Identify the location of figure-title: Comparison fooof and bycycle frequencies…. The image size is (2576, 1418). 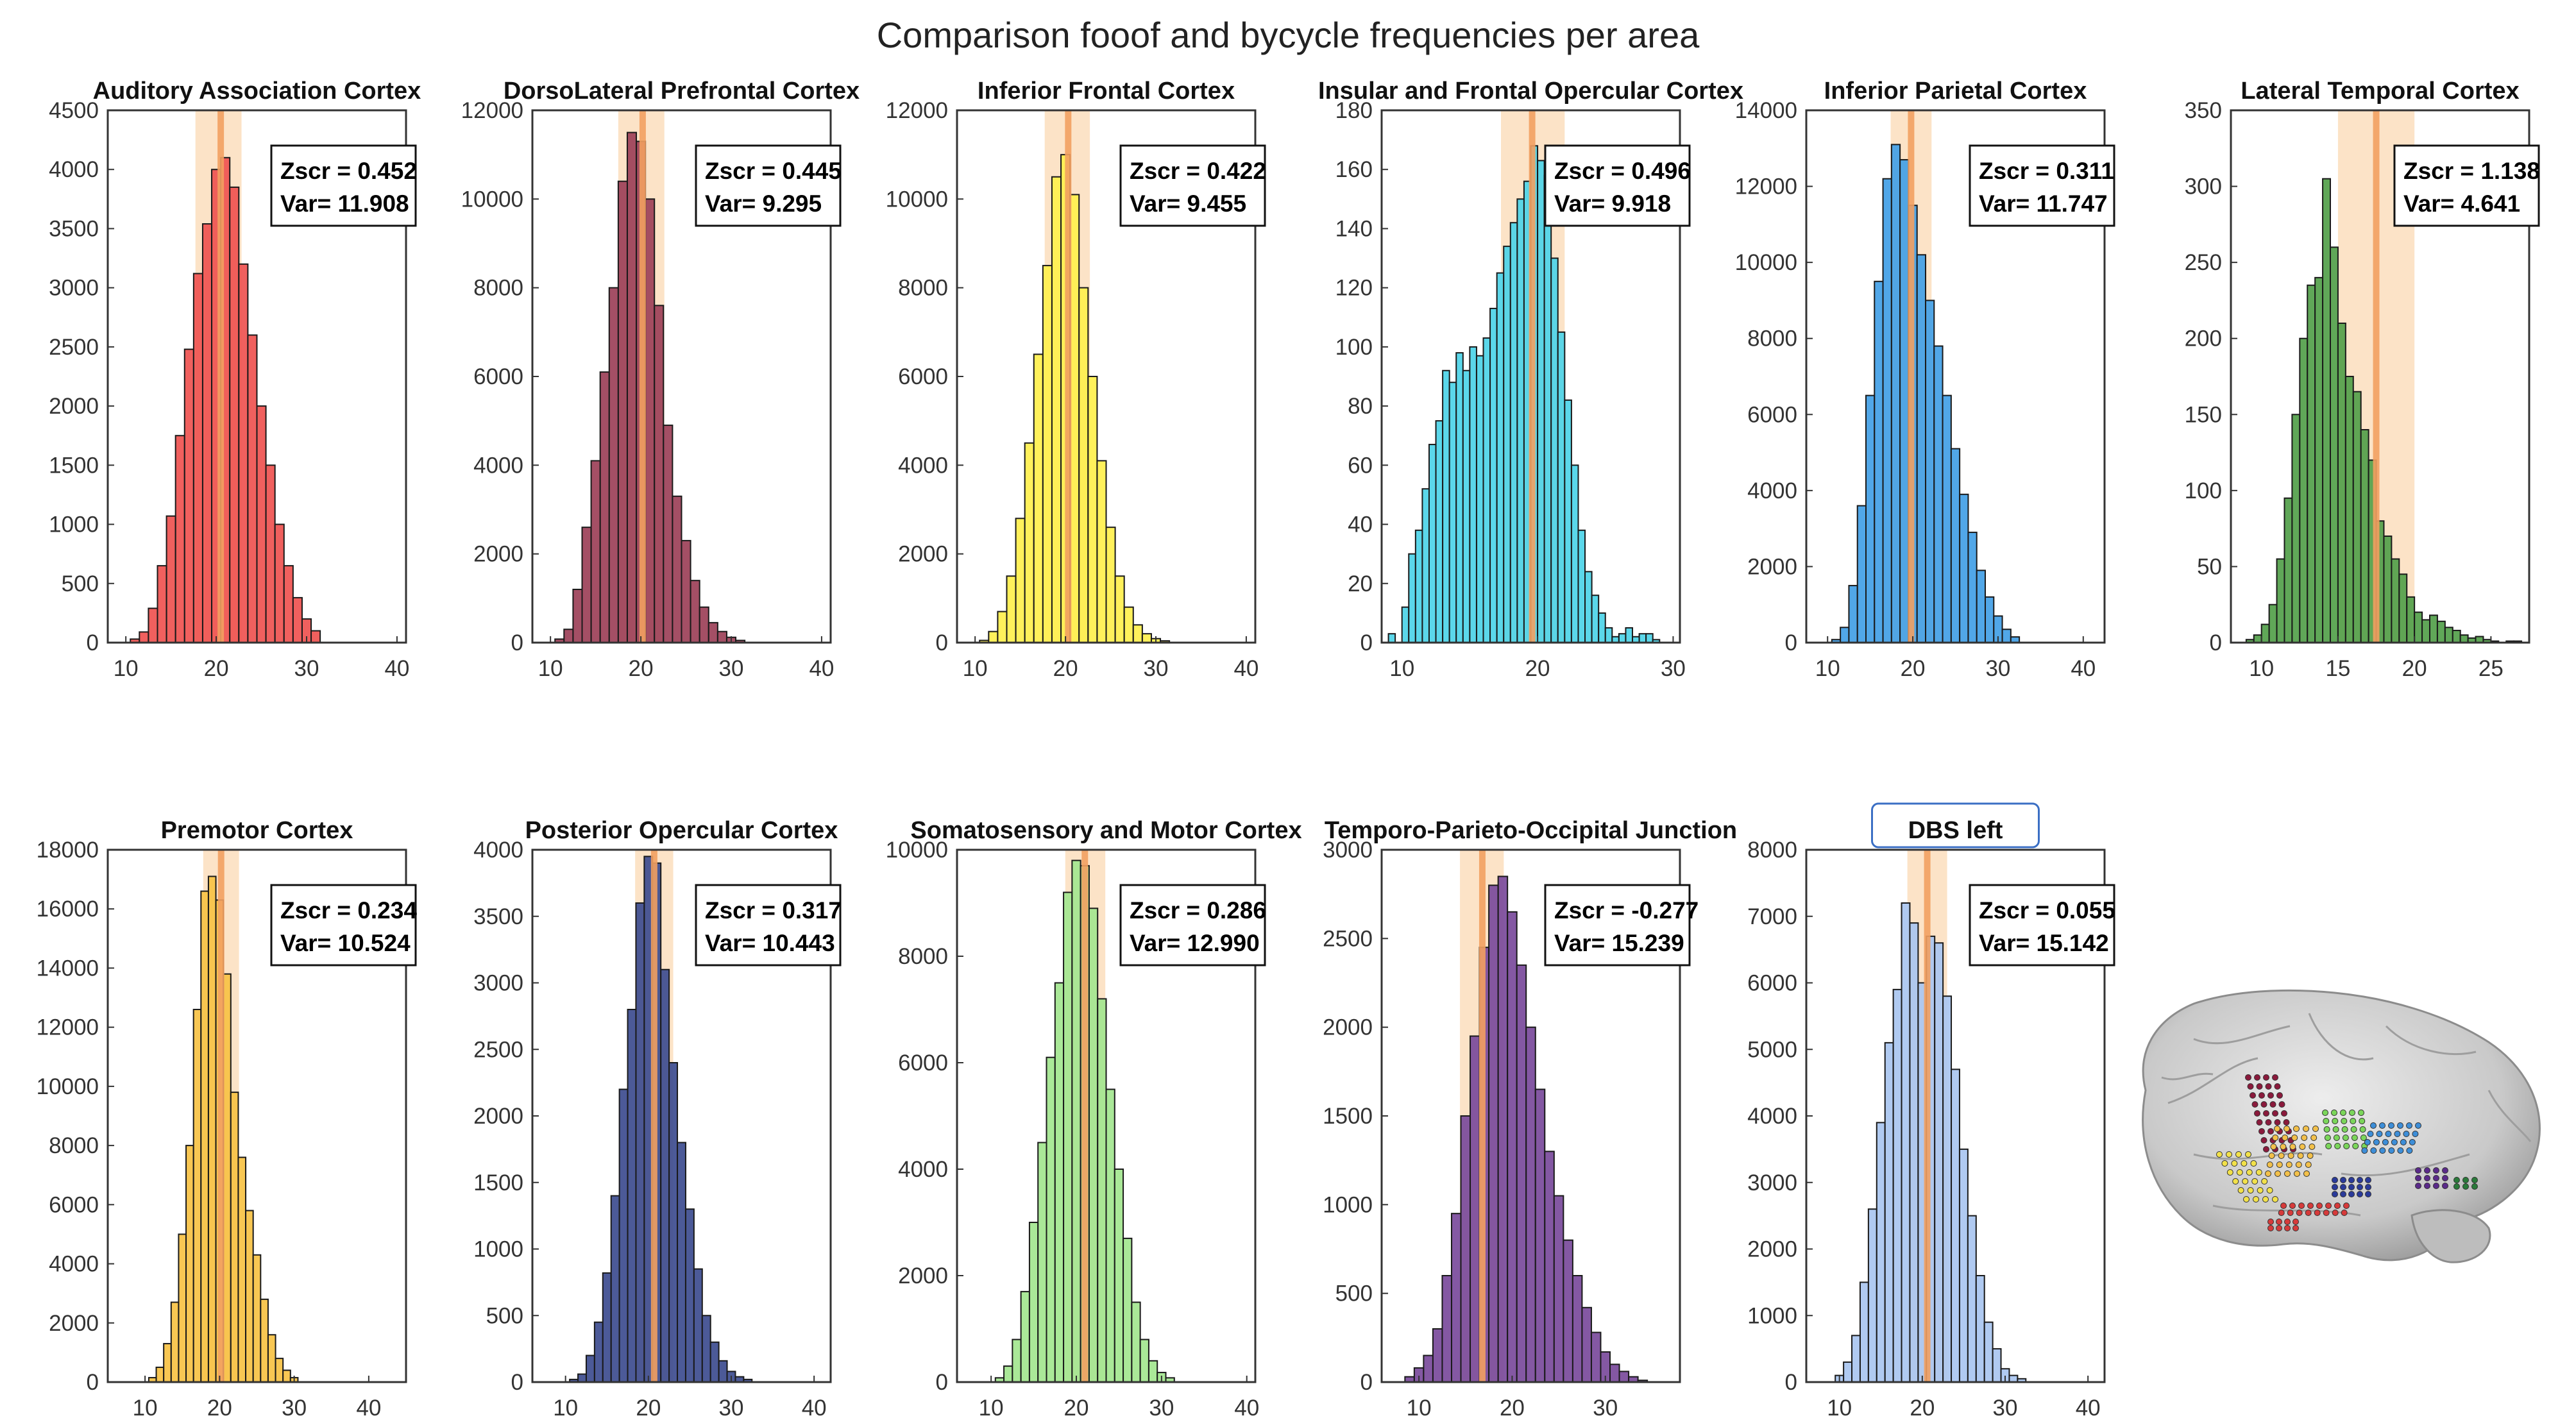
(1288, 35).